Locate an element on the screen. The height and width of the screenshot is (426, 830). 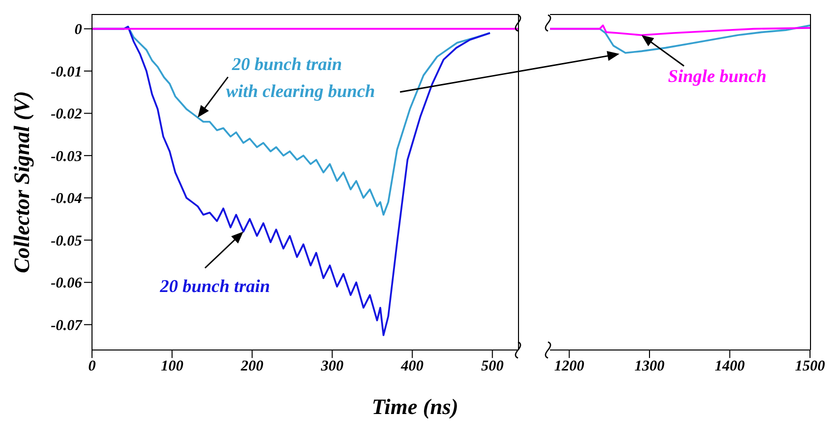
y-tick-label: -0.05 is located at coordinates (66, 241).